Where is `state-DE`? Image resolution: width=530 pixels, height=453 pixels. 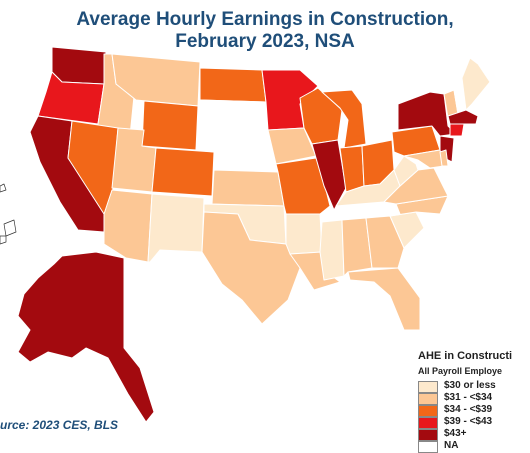
state-DE is located at coordinates (444, 158).